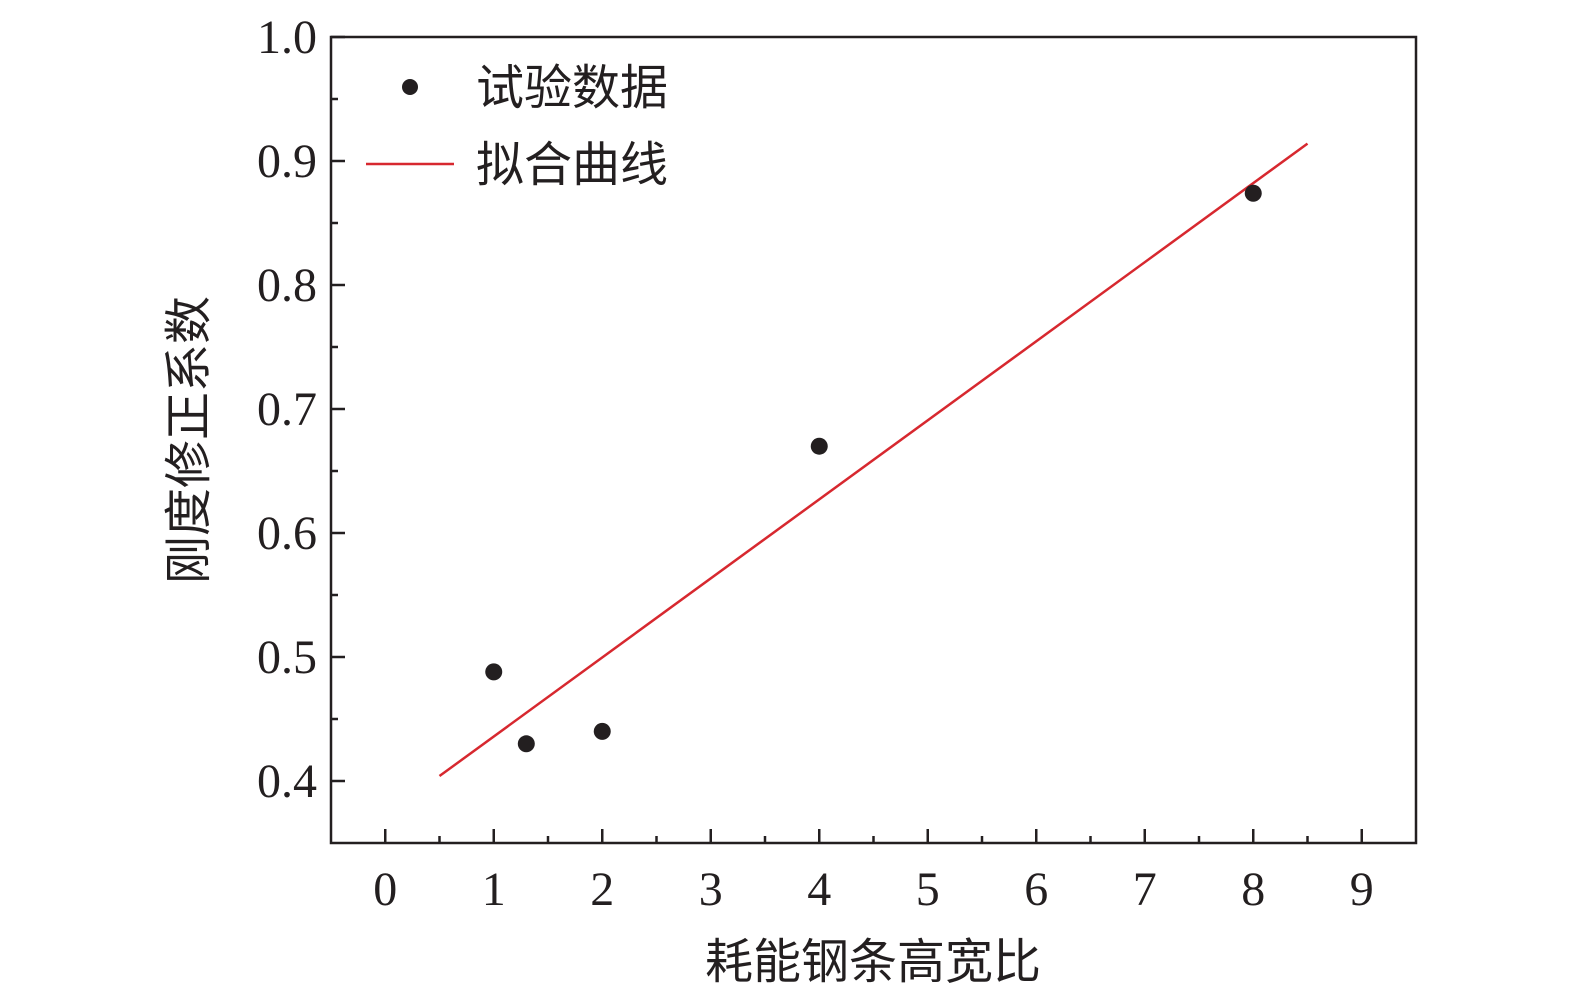  What do you see at coordinates (410, 87) in the screenshot?
I see `legend-marker-test-data` at bounding box center [410, 87].